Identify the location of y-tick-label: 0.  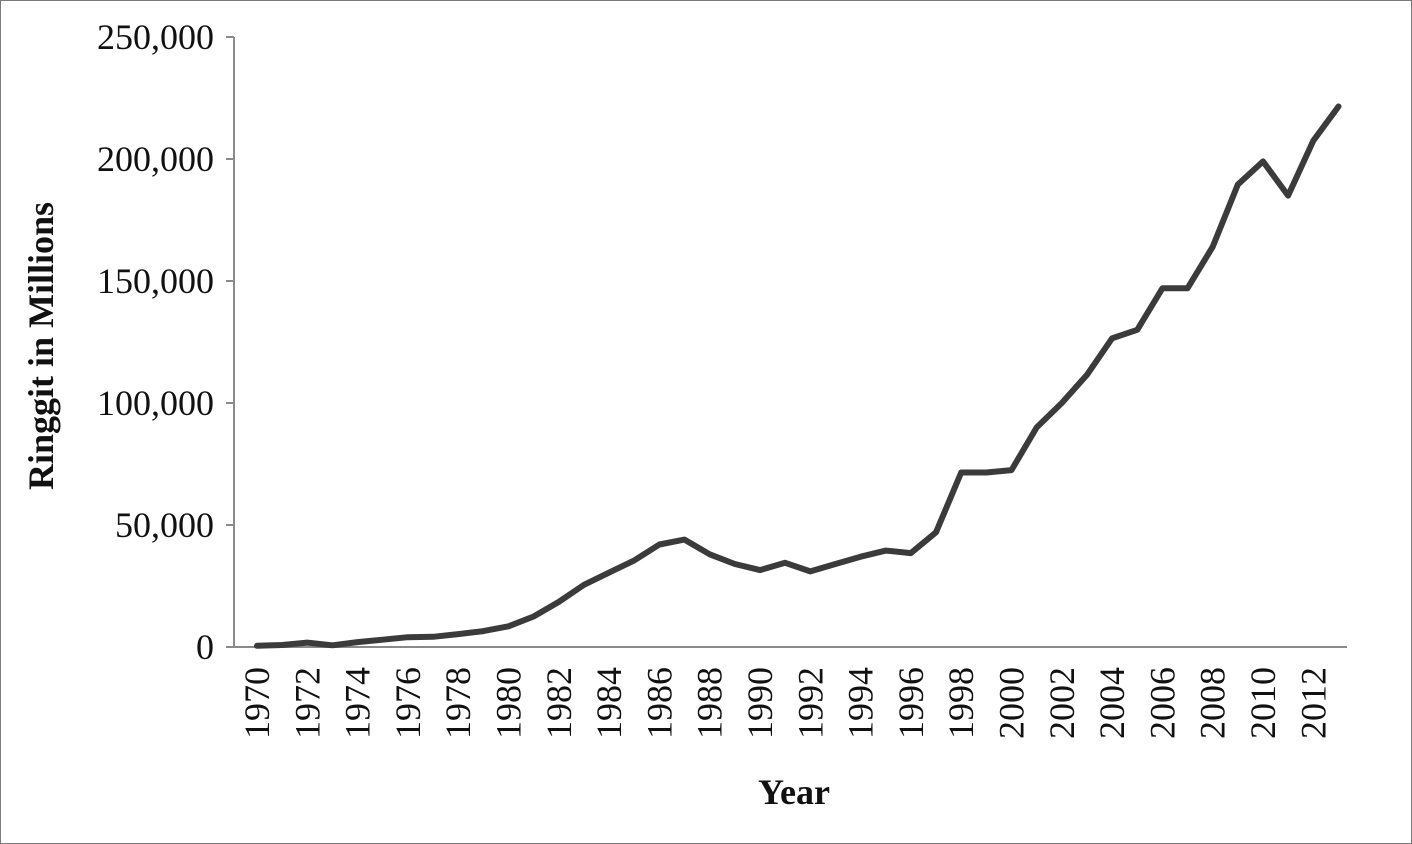
(205, 647).